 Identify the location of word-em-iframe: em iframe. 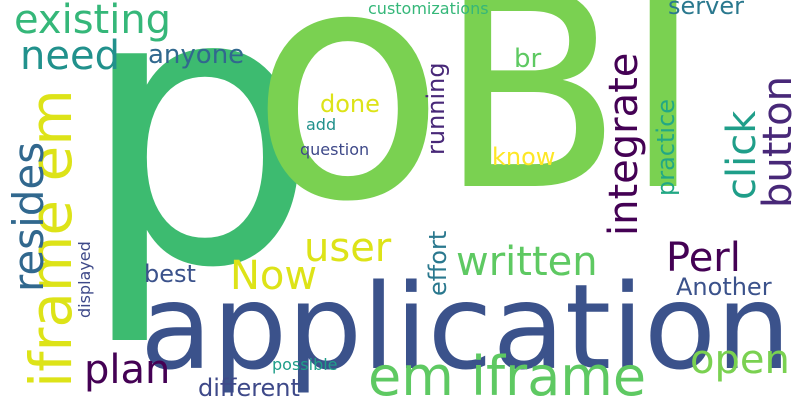
(507, 372).